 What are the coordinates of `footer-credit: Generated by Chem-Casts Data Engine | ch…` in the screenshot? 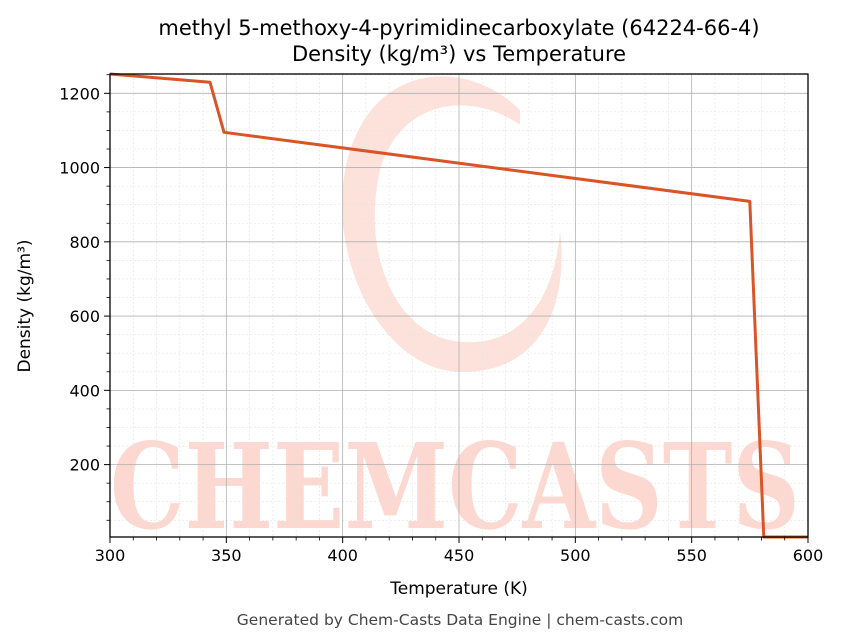 It's located at (460, 620).